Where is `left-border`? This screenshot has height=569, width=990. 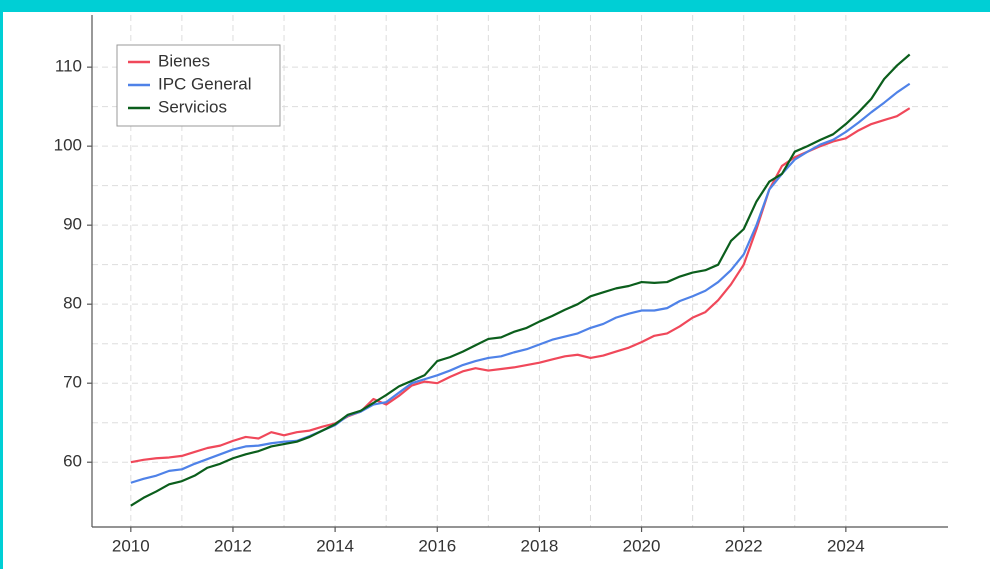 left-border is located at coordinates (1, 284).